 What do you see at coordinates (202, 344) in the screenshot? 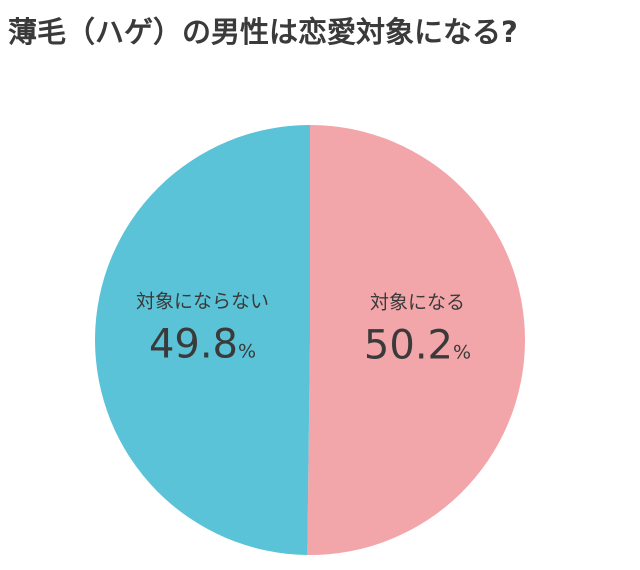
I see `value-label: 49.8%` at bounding box center [202, 344].